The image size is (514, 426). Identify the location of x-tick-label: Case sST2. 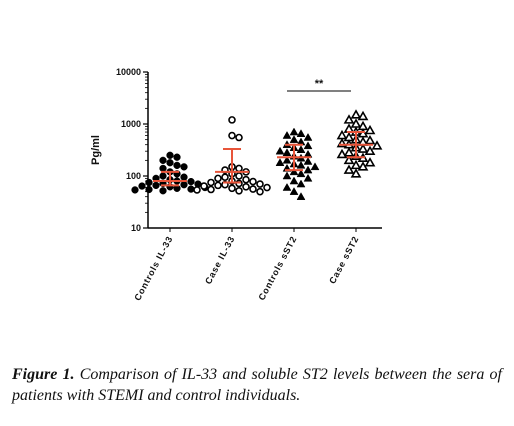
(344, 259).